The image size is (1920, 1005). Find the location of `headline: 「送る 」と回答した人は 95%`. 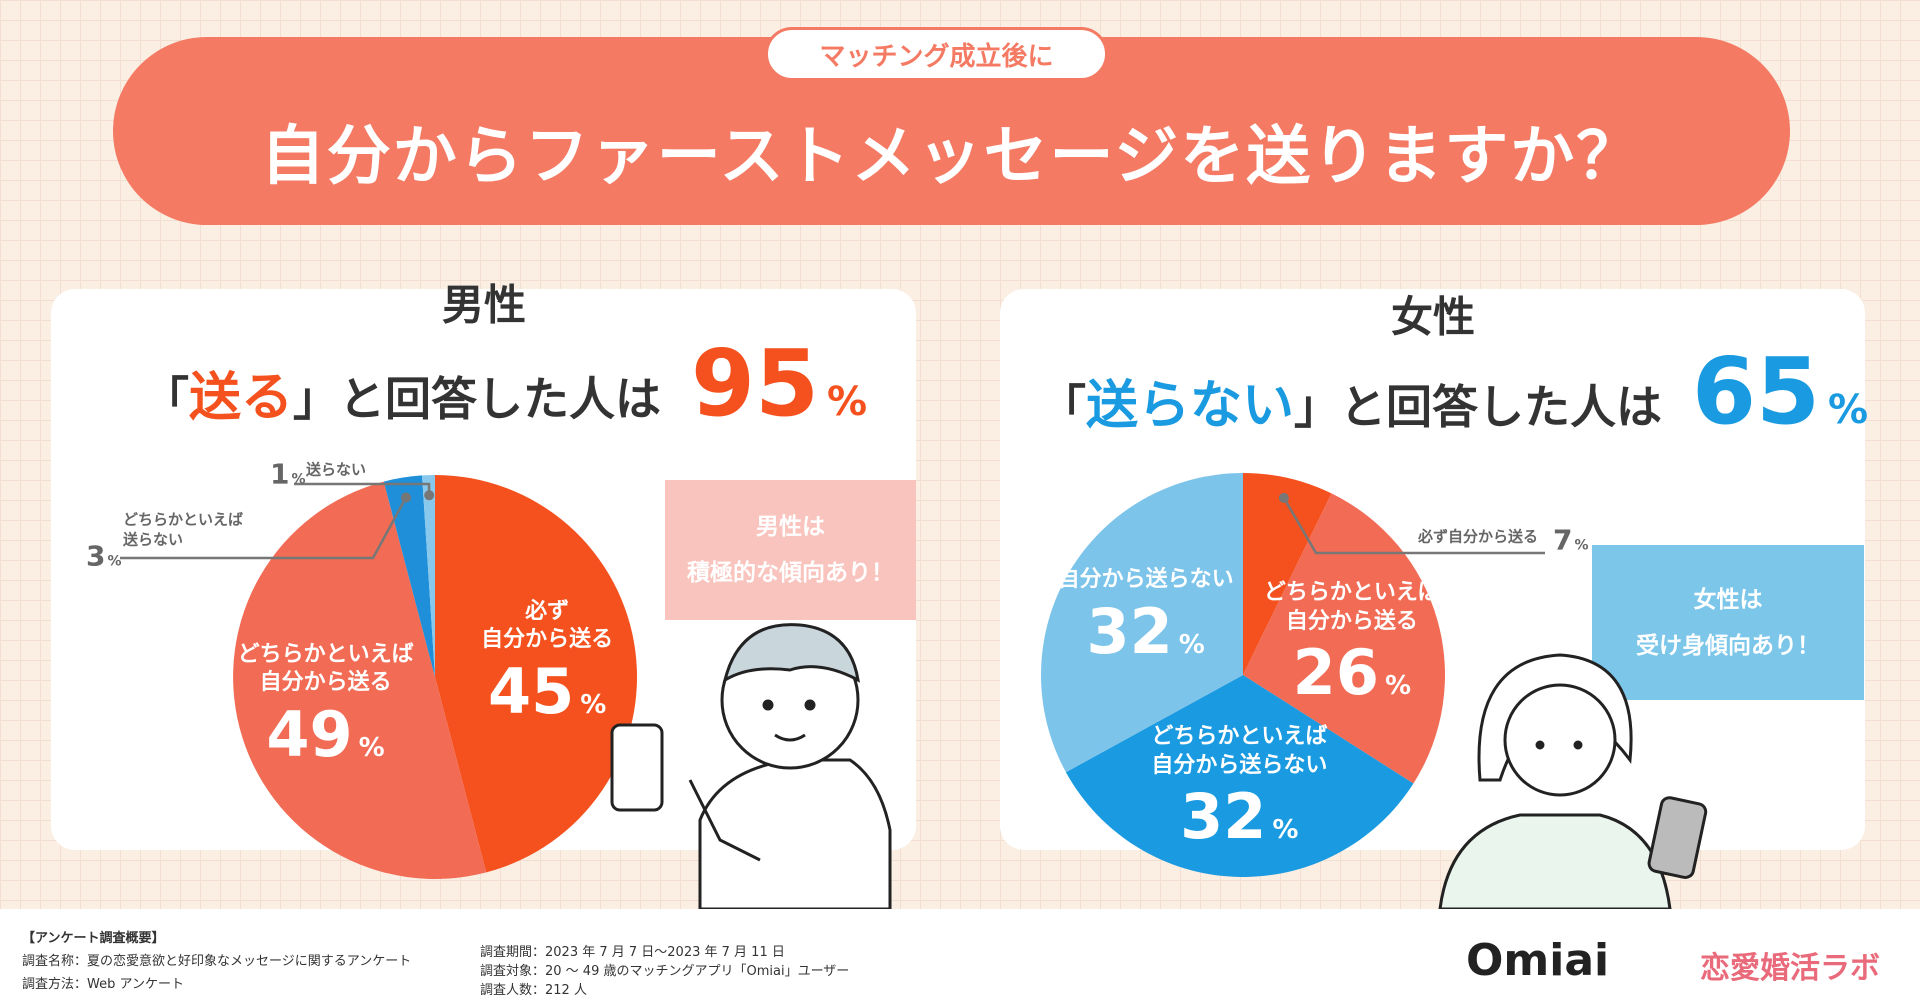

headline: 「送る 」と回答した人は 95% is located at coordinates (505, 383).